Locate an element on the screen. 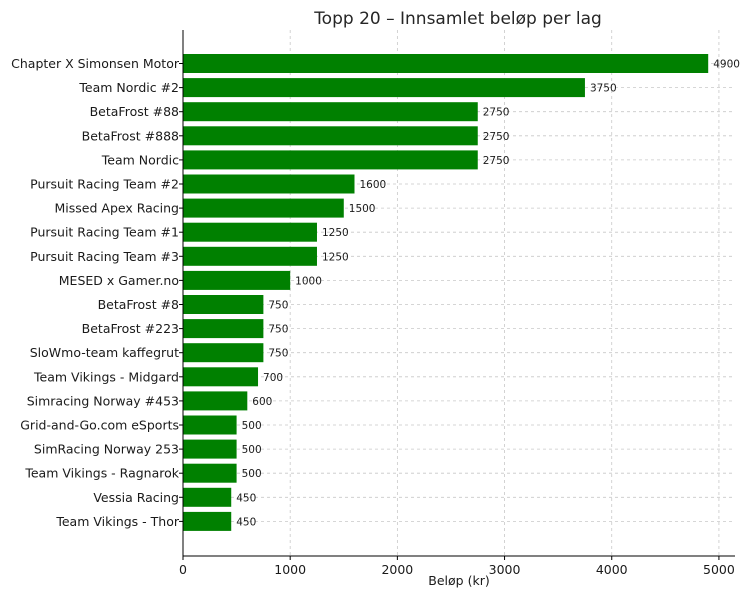 This screenshot has width=750, height=600. category-label: BetaFrost #888 is located at coordinates (130, 135).